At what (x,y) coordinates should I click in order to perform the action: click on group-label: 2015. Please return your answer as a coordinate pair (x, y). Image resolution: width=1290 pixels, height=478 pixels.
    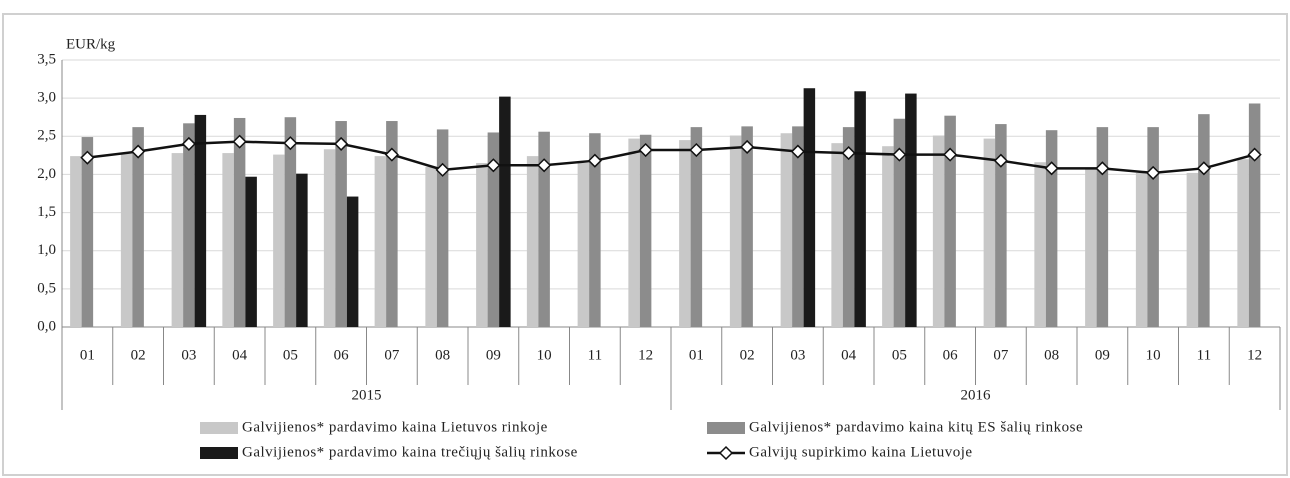
    Looking at the image, I should click on (367, 395).